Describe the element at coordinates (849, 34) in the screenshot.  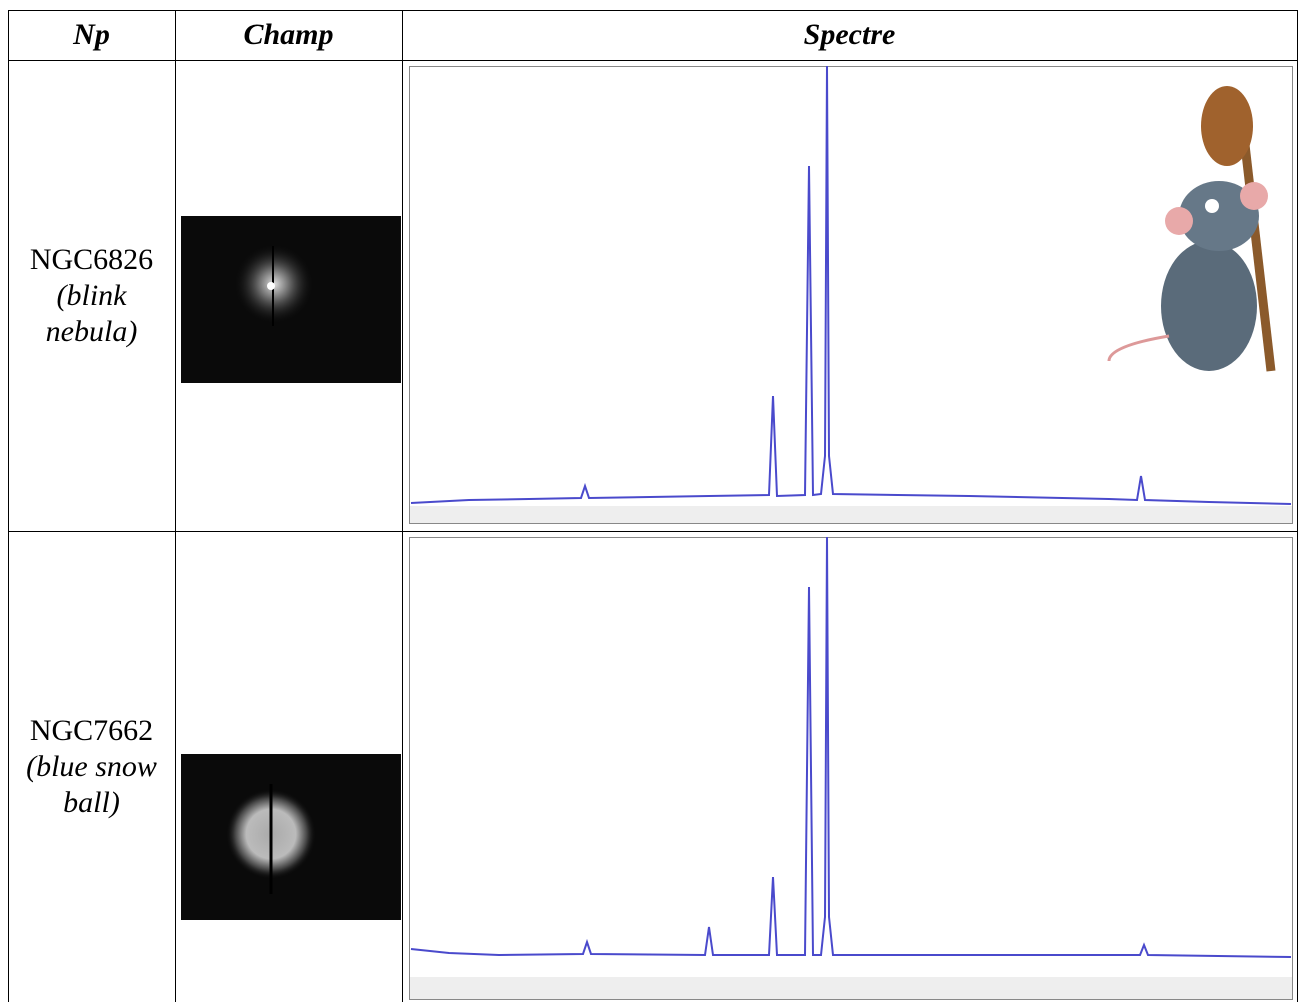
I see `header-cell: Spectre` at that location.